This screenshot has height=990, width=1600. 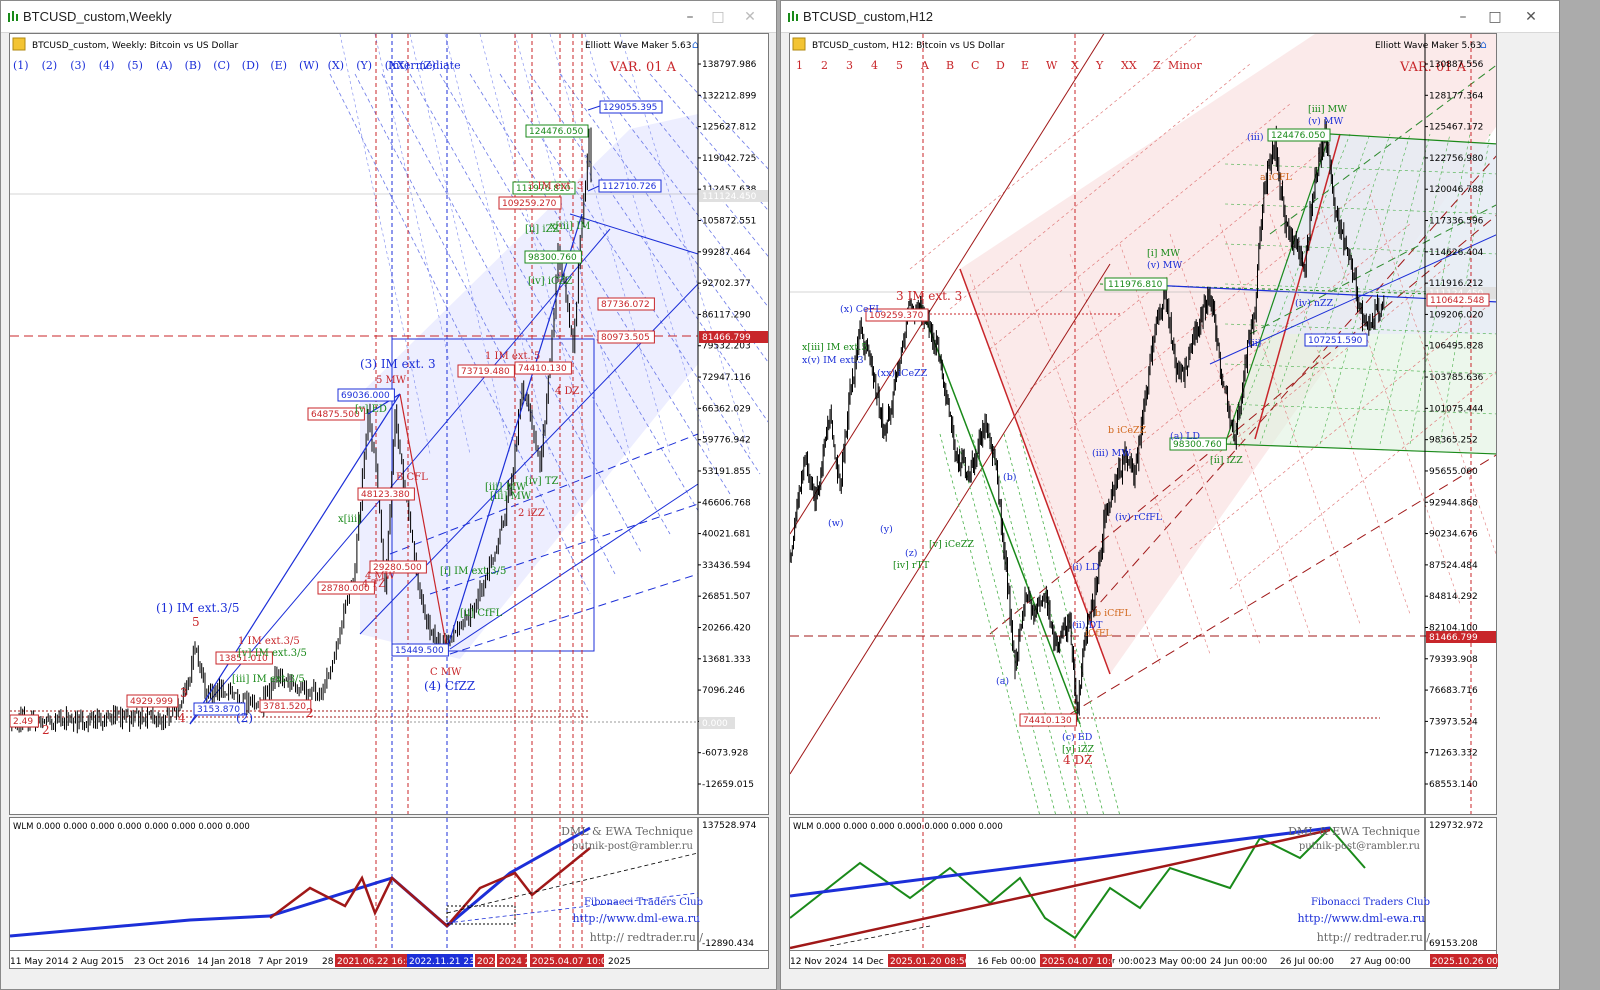 What do you see at coordinates (197, 608) in the screenshot?
I see `wave-label-0: (1) IM ext.3/5` at bounding box center [197, 608].